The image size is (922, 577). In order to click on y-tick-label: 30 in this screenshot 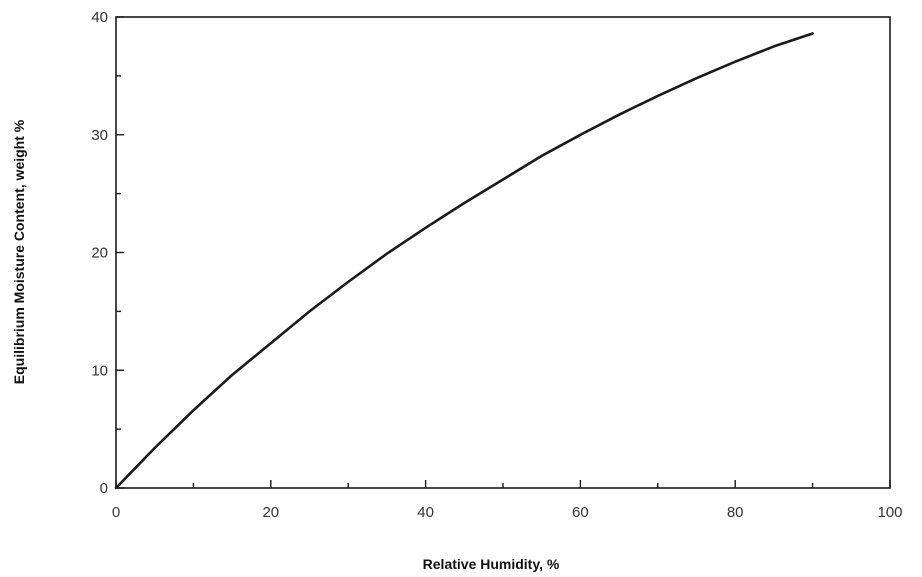, I will do `click(99, 135)`.